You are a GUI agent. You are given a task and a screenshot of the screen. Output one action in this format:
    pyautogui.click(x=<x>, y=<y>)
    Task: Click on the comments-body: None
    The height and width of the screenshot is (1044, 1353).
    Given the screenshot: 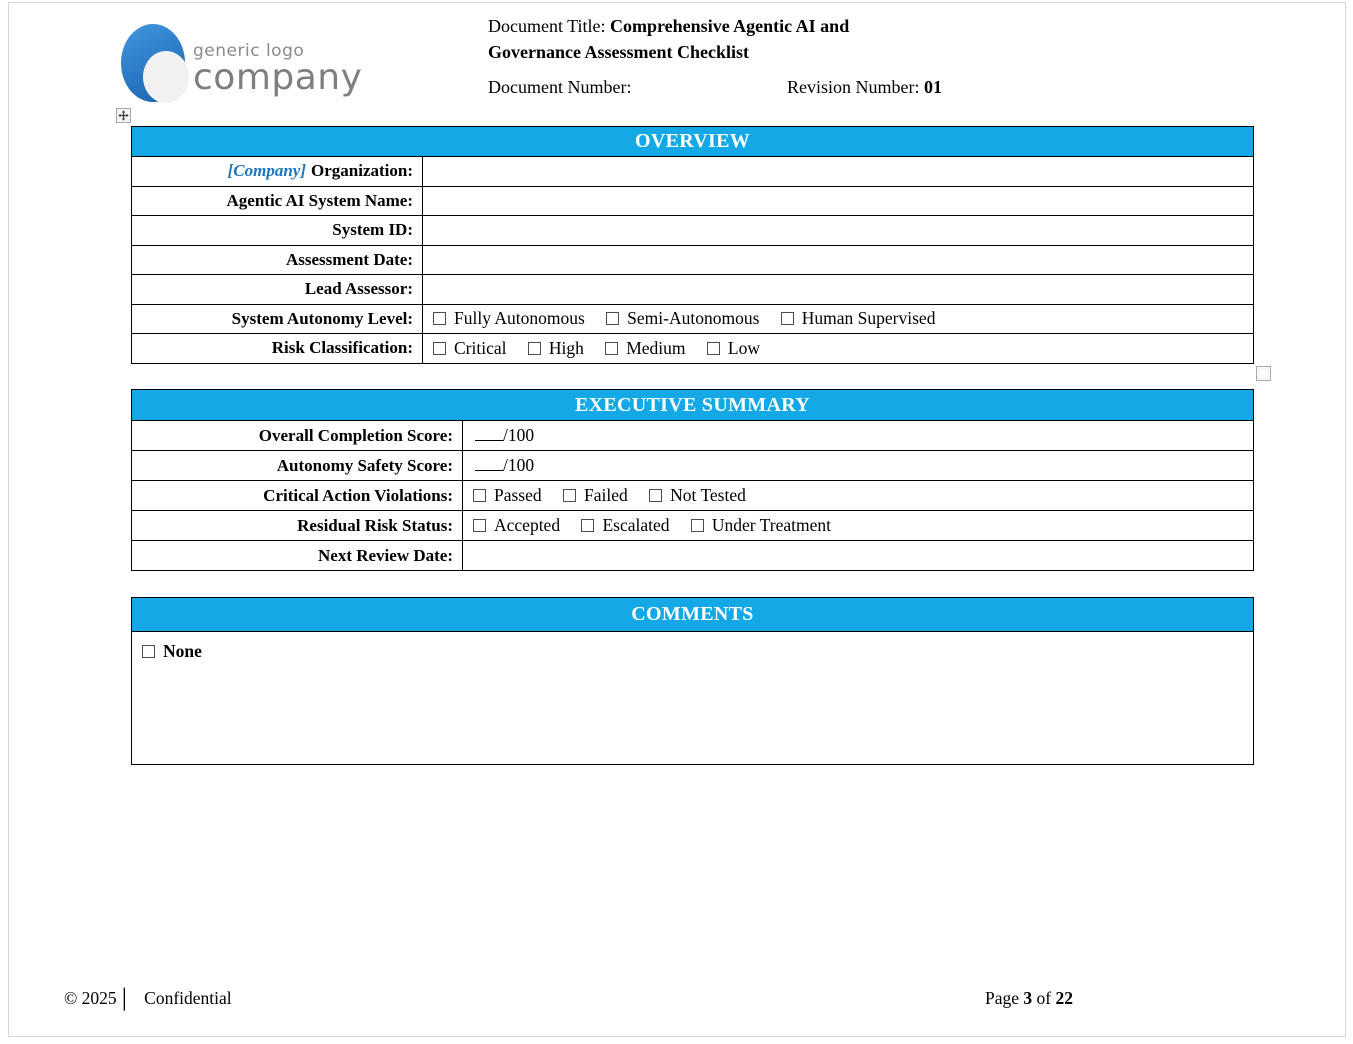 What is the action you would take?
    pyautogui.click(x=692, y=698)
    